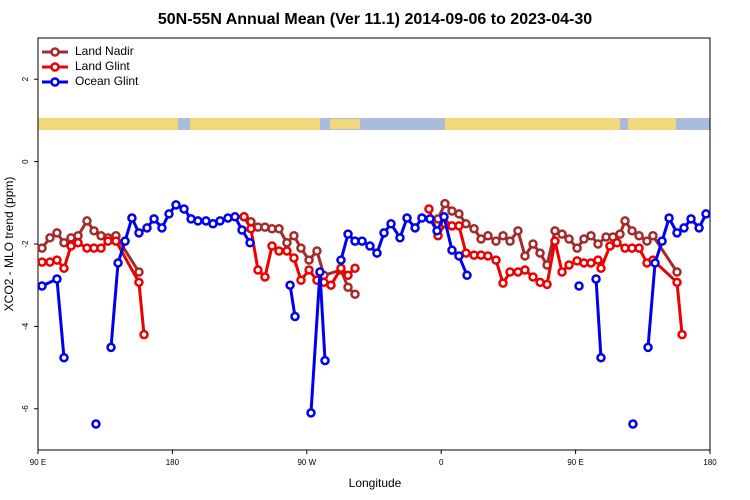  I want to click on y-tick-label: -4, so click(25, 326).